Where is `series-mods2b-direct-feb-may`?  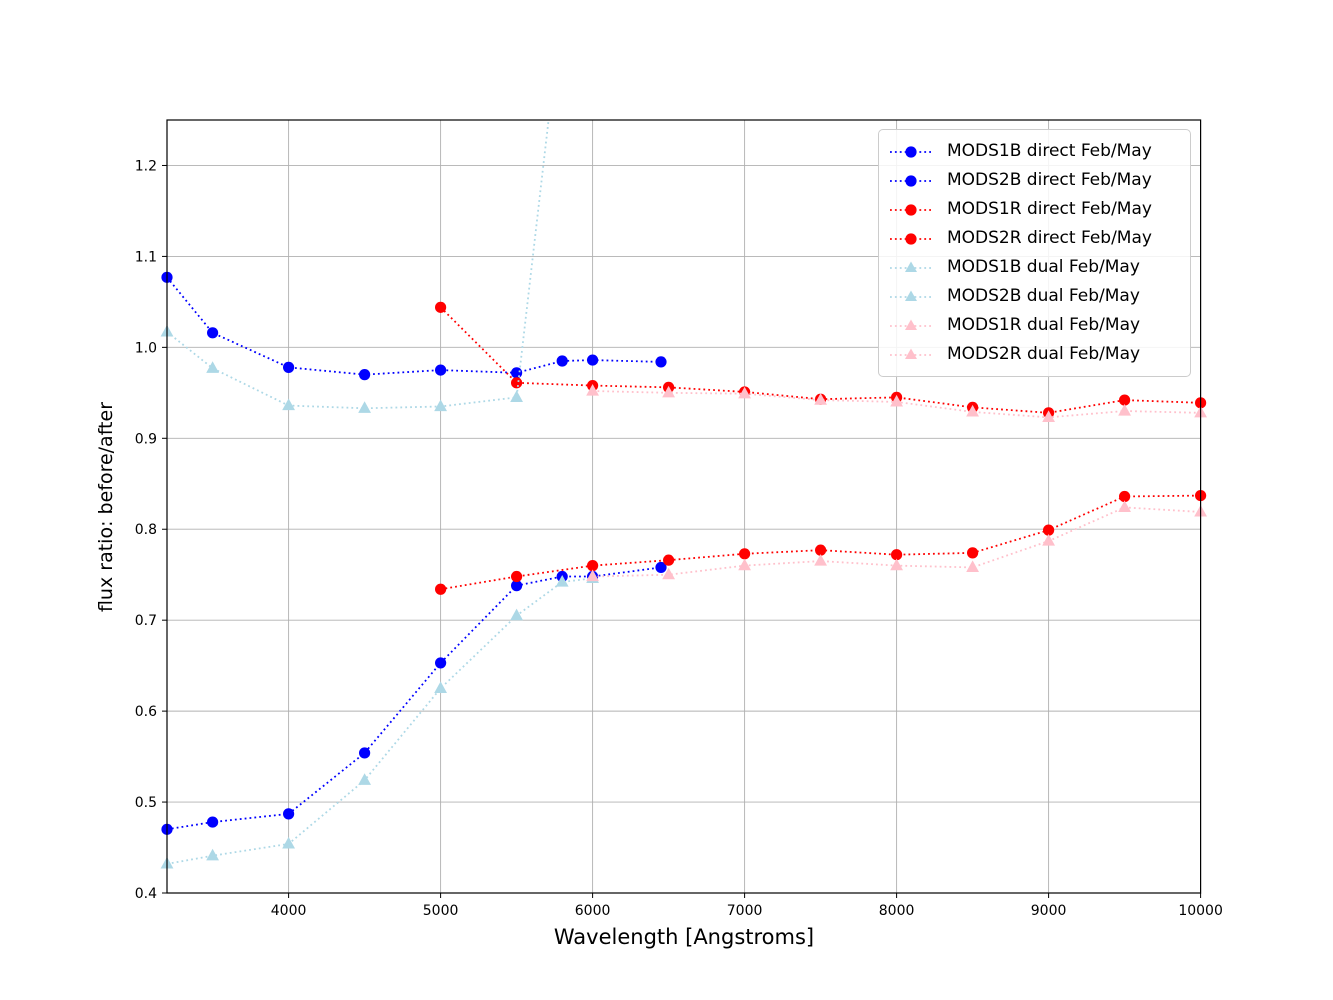
series-mods2b-direct-feb-may is located at coordinates (414, 698).